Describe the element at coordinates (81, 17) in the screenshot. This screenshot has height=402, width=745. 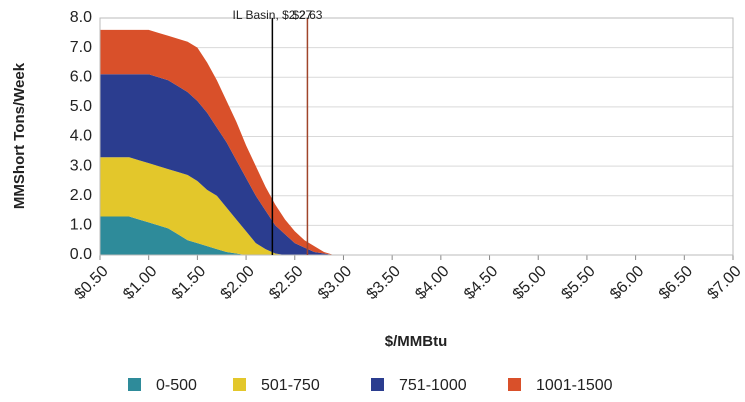
I see `y-tick-label: 8.0` at that location.